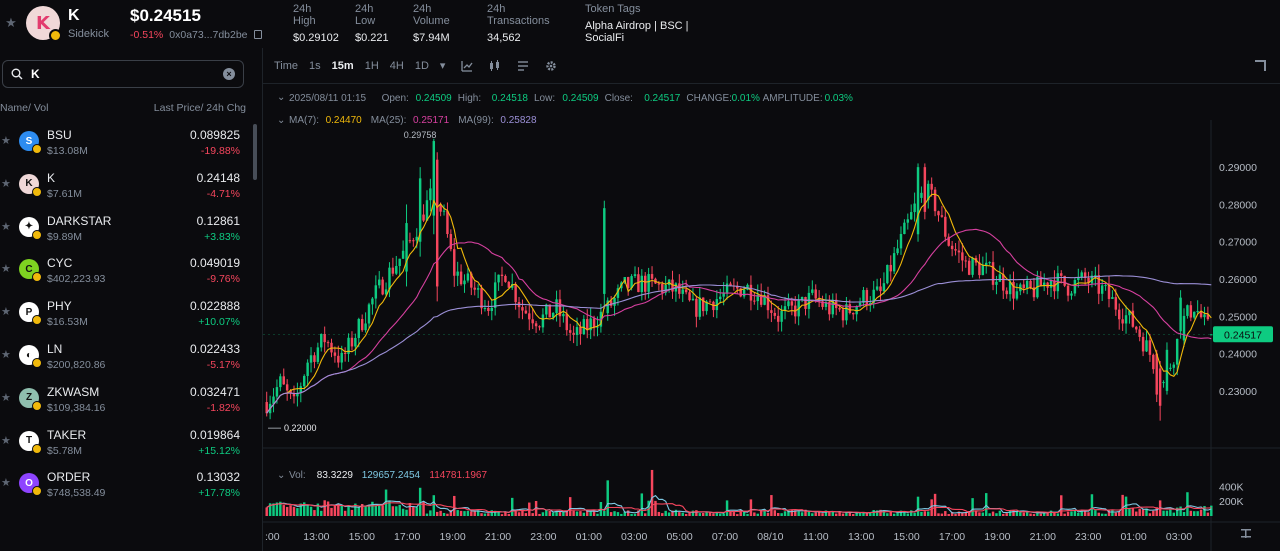  Describe the element at coordinates (1238, 392) in the screenshot. I see `price-tick-label: 0.23000` at that location.